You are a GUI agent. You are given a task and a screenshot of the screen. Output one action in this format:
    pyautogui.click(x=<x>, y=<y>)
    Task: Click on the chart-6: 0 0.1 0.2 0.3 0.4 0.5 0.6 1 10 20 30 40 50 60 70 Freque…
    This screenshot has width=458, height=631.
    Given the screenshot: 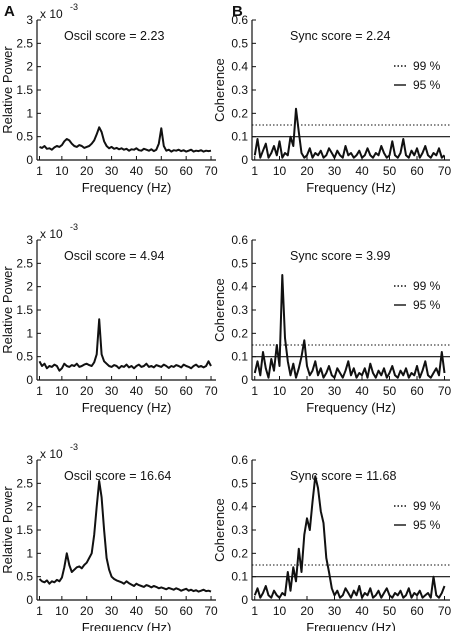 What is the action you would take?
    pyautogui.click(x=331, y=542)
    